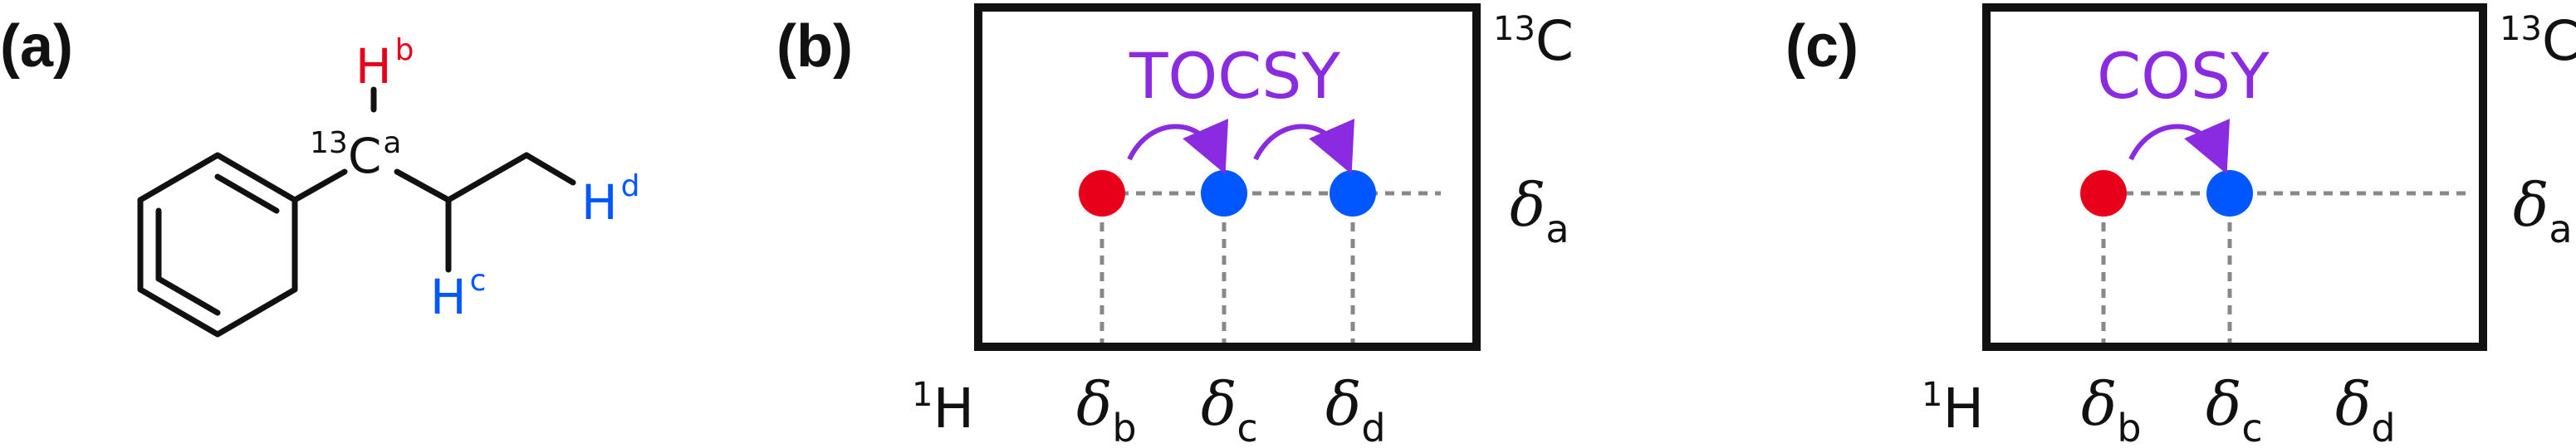 This screenshot has width=2576, height=448. I want to click on benzene-ring, so click(218, 245).